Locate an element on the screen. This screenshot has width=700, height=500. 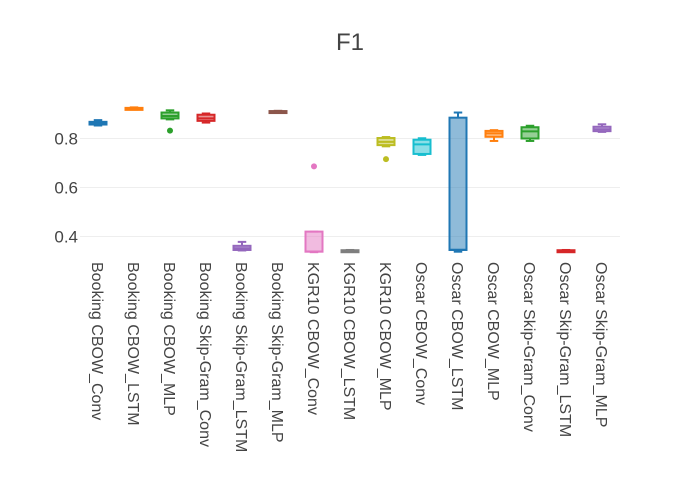
x-tick-label: Oscar CBOW_LSTM is located at coordinates (456, 336).